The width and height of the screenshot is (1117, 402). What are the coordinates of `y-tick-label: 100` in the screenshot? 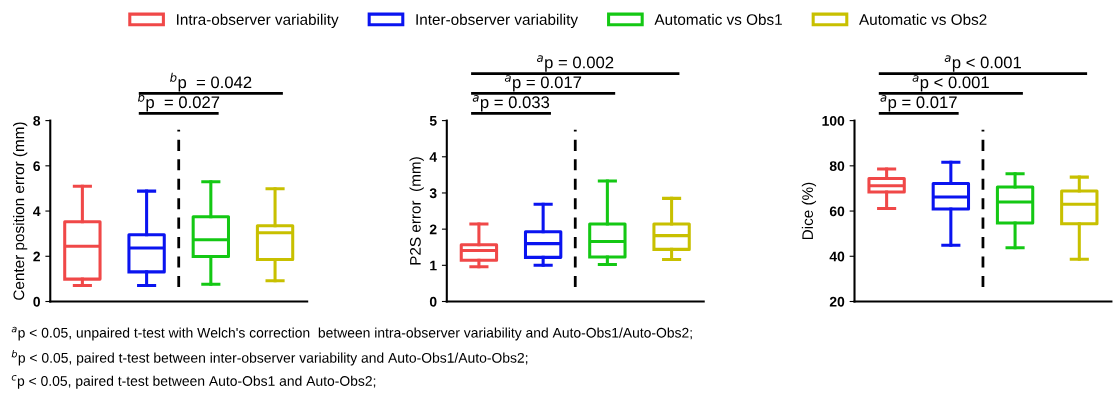 It's located at (833, 120).